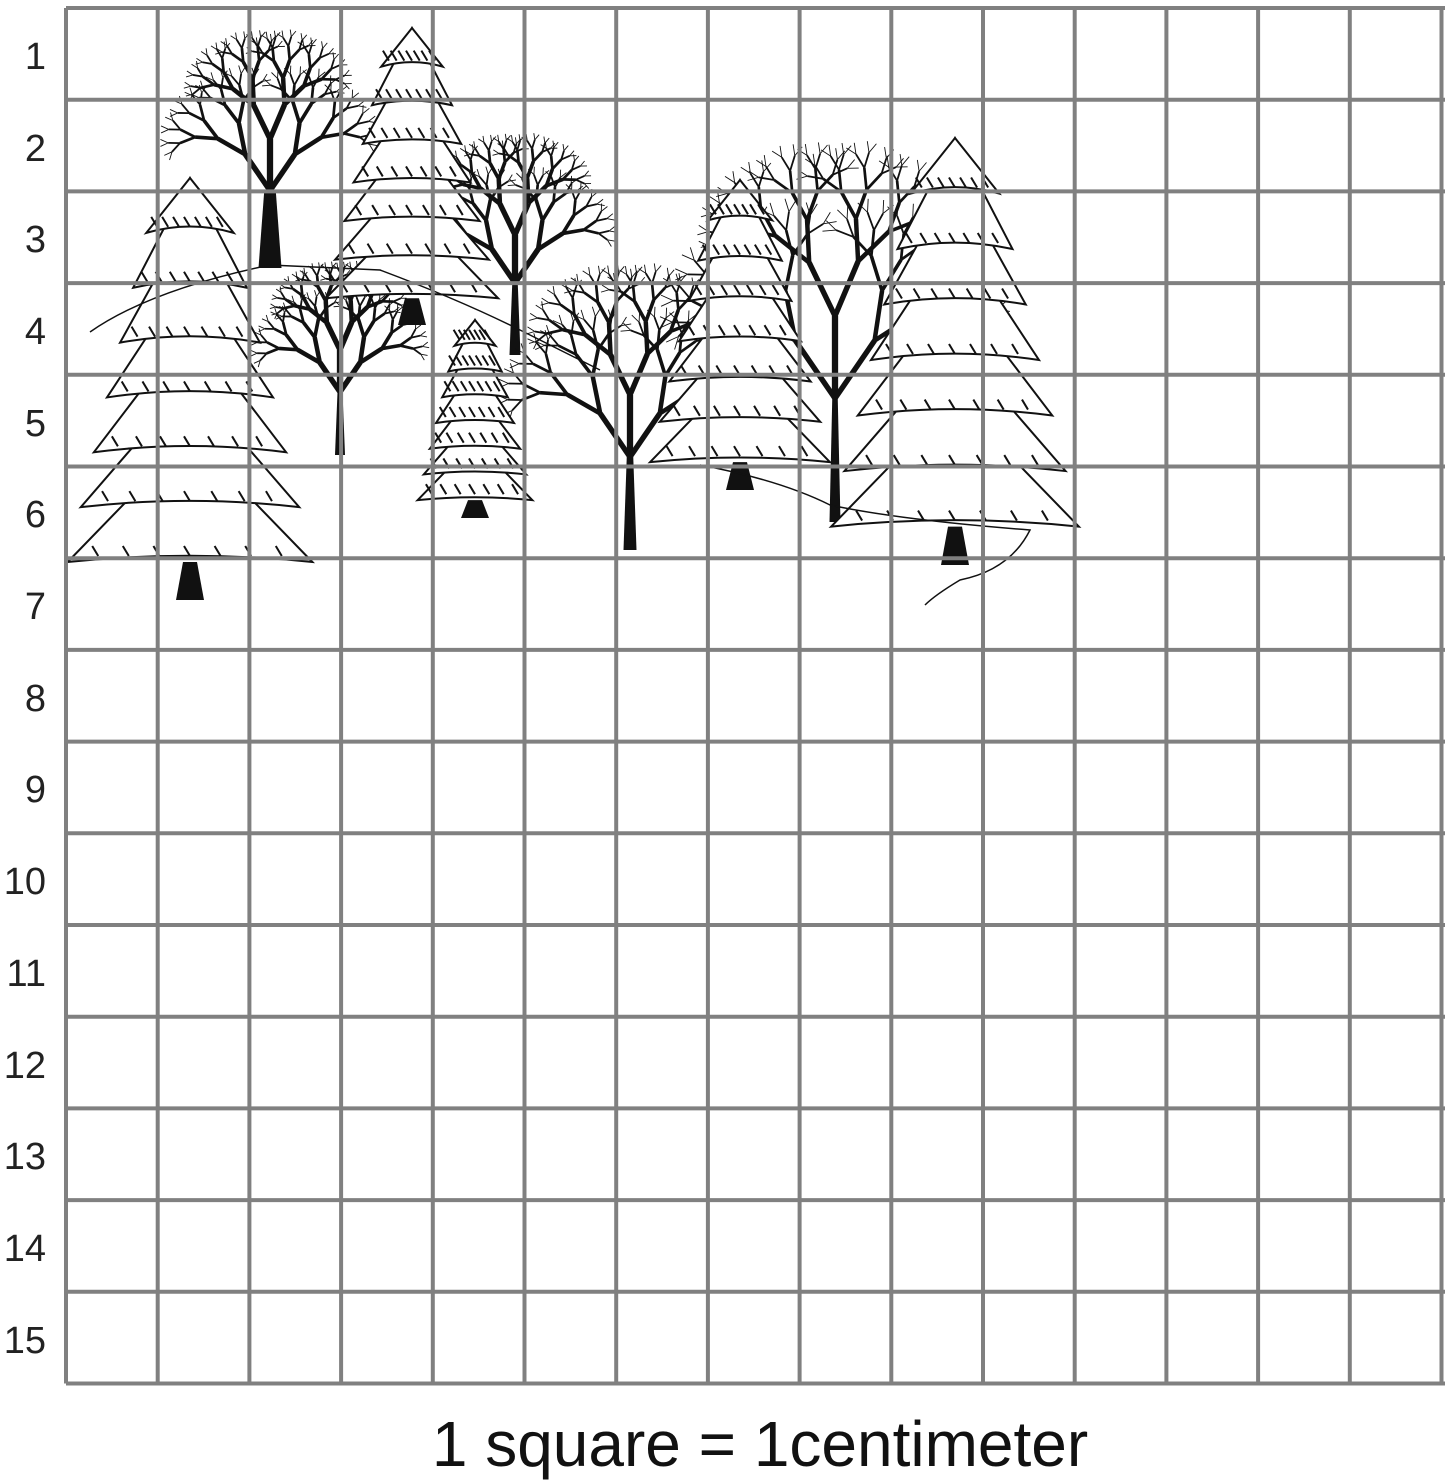  I want to click on pine-tree, so click(740, 335).